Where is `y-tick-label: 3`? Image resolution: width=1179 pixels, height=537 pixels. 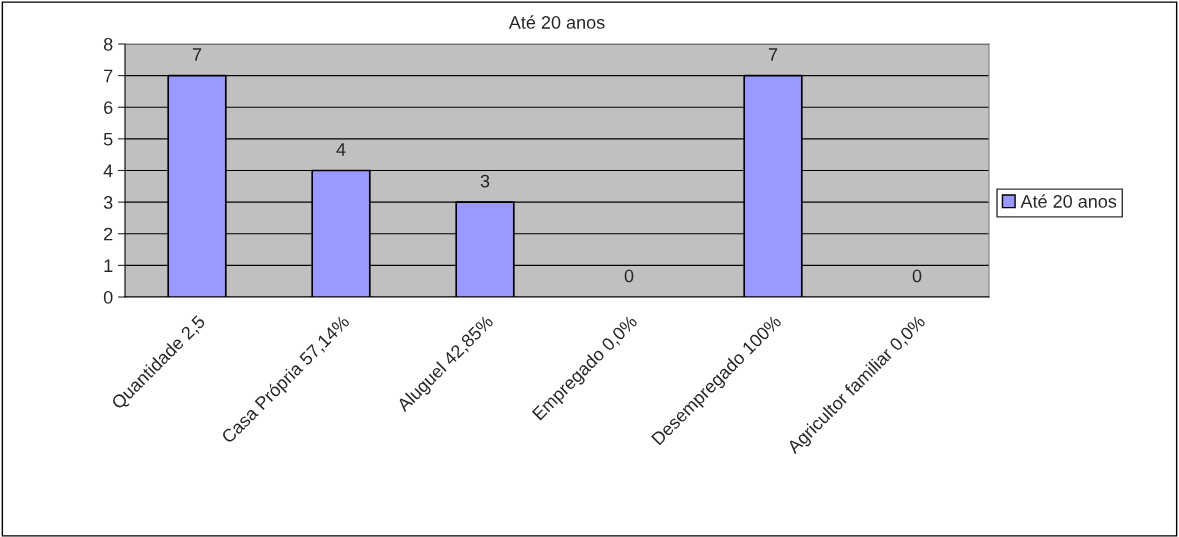 y-tick-label: 3 is located at coordinates (108, 202).